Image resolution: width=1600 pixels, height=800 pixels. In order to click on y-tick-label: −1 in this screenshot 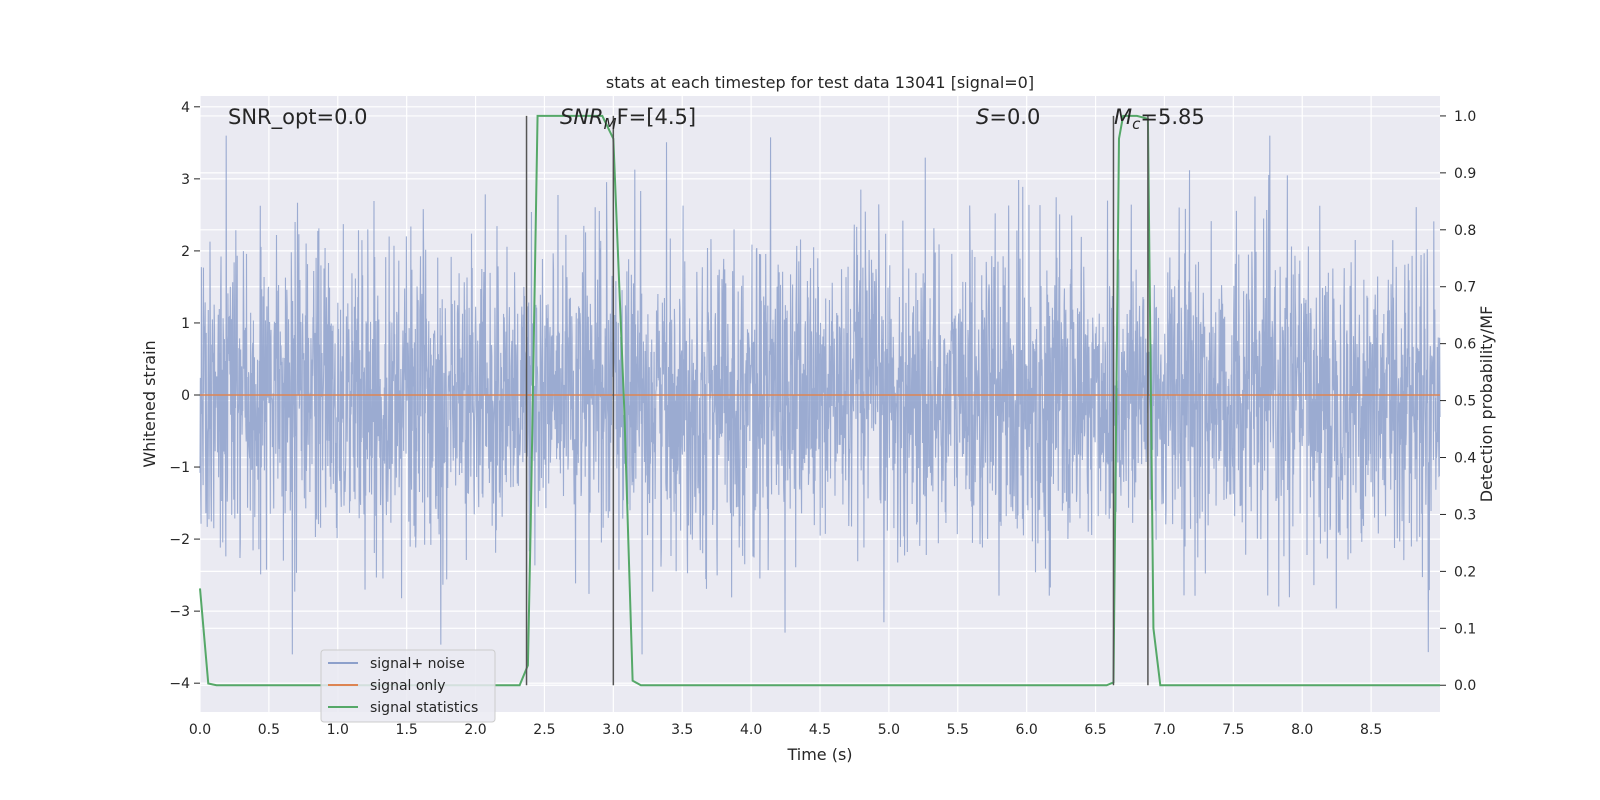, I will do `click(179, 468)`.